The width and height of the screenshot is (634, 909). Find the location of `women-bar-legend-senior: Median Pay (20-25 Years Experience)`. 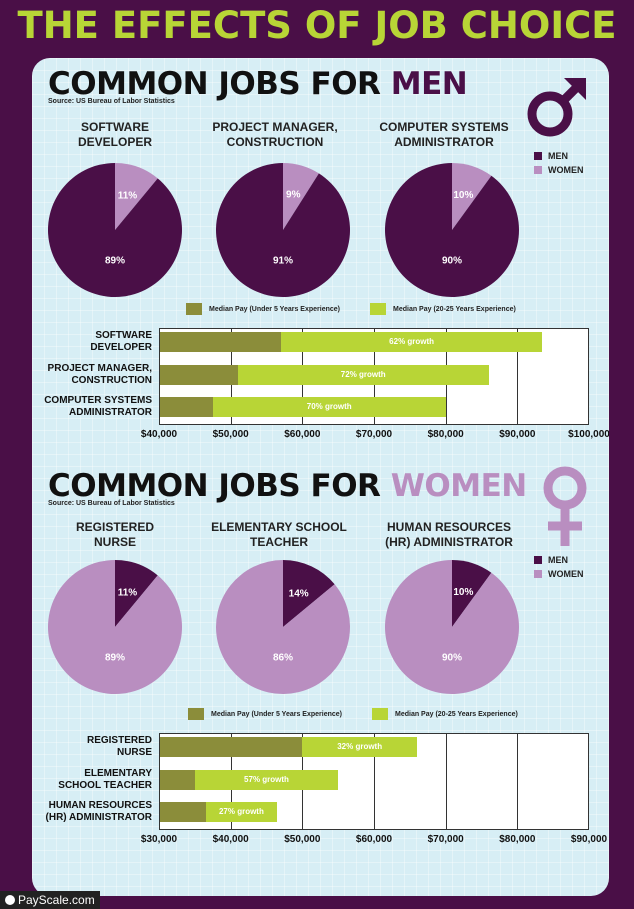

women-bar-legend-senior: Median Pay (20-25 Years Experience) is located at coordinates (445, 714).